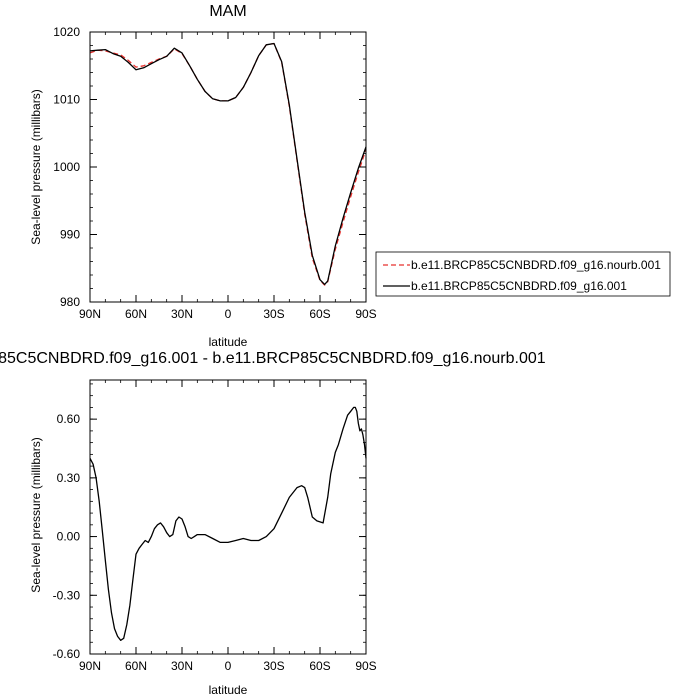 Image resolution: width=700 pixels, height=700 pixels. Describe the element at coordinates (136, 666) in the screenshot. I see `chart2-x-tick-label: 60N` at that location.